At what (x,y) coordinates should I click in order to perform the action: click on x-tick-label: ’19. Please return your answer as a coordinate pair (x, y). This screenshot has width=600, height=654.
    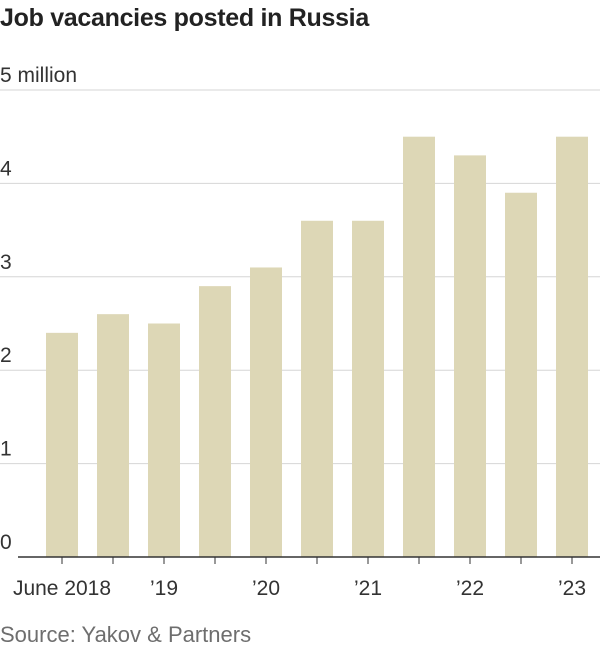
    Looking at the image, I should click on (164, 588).